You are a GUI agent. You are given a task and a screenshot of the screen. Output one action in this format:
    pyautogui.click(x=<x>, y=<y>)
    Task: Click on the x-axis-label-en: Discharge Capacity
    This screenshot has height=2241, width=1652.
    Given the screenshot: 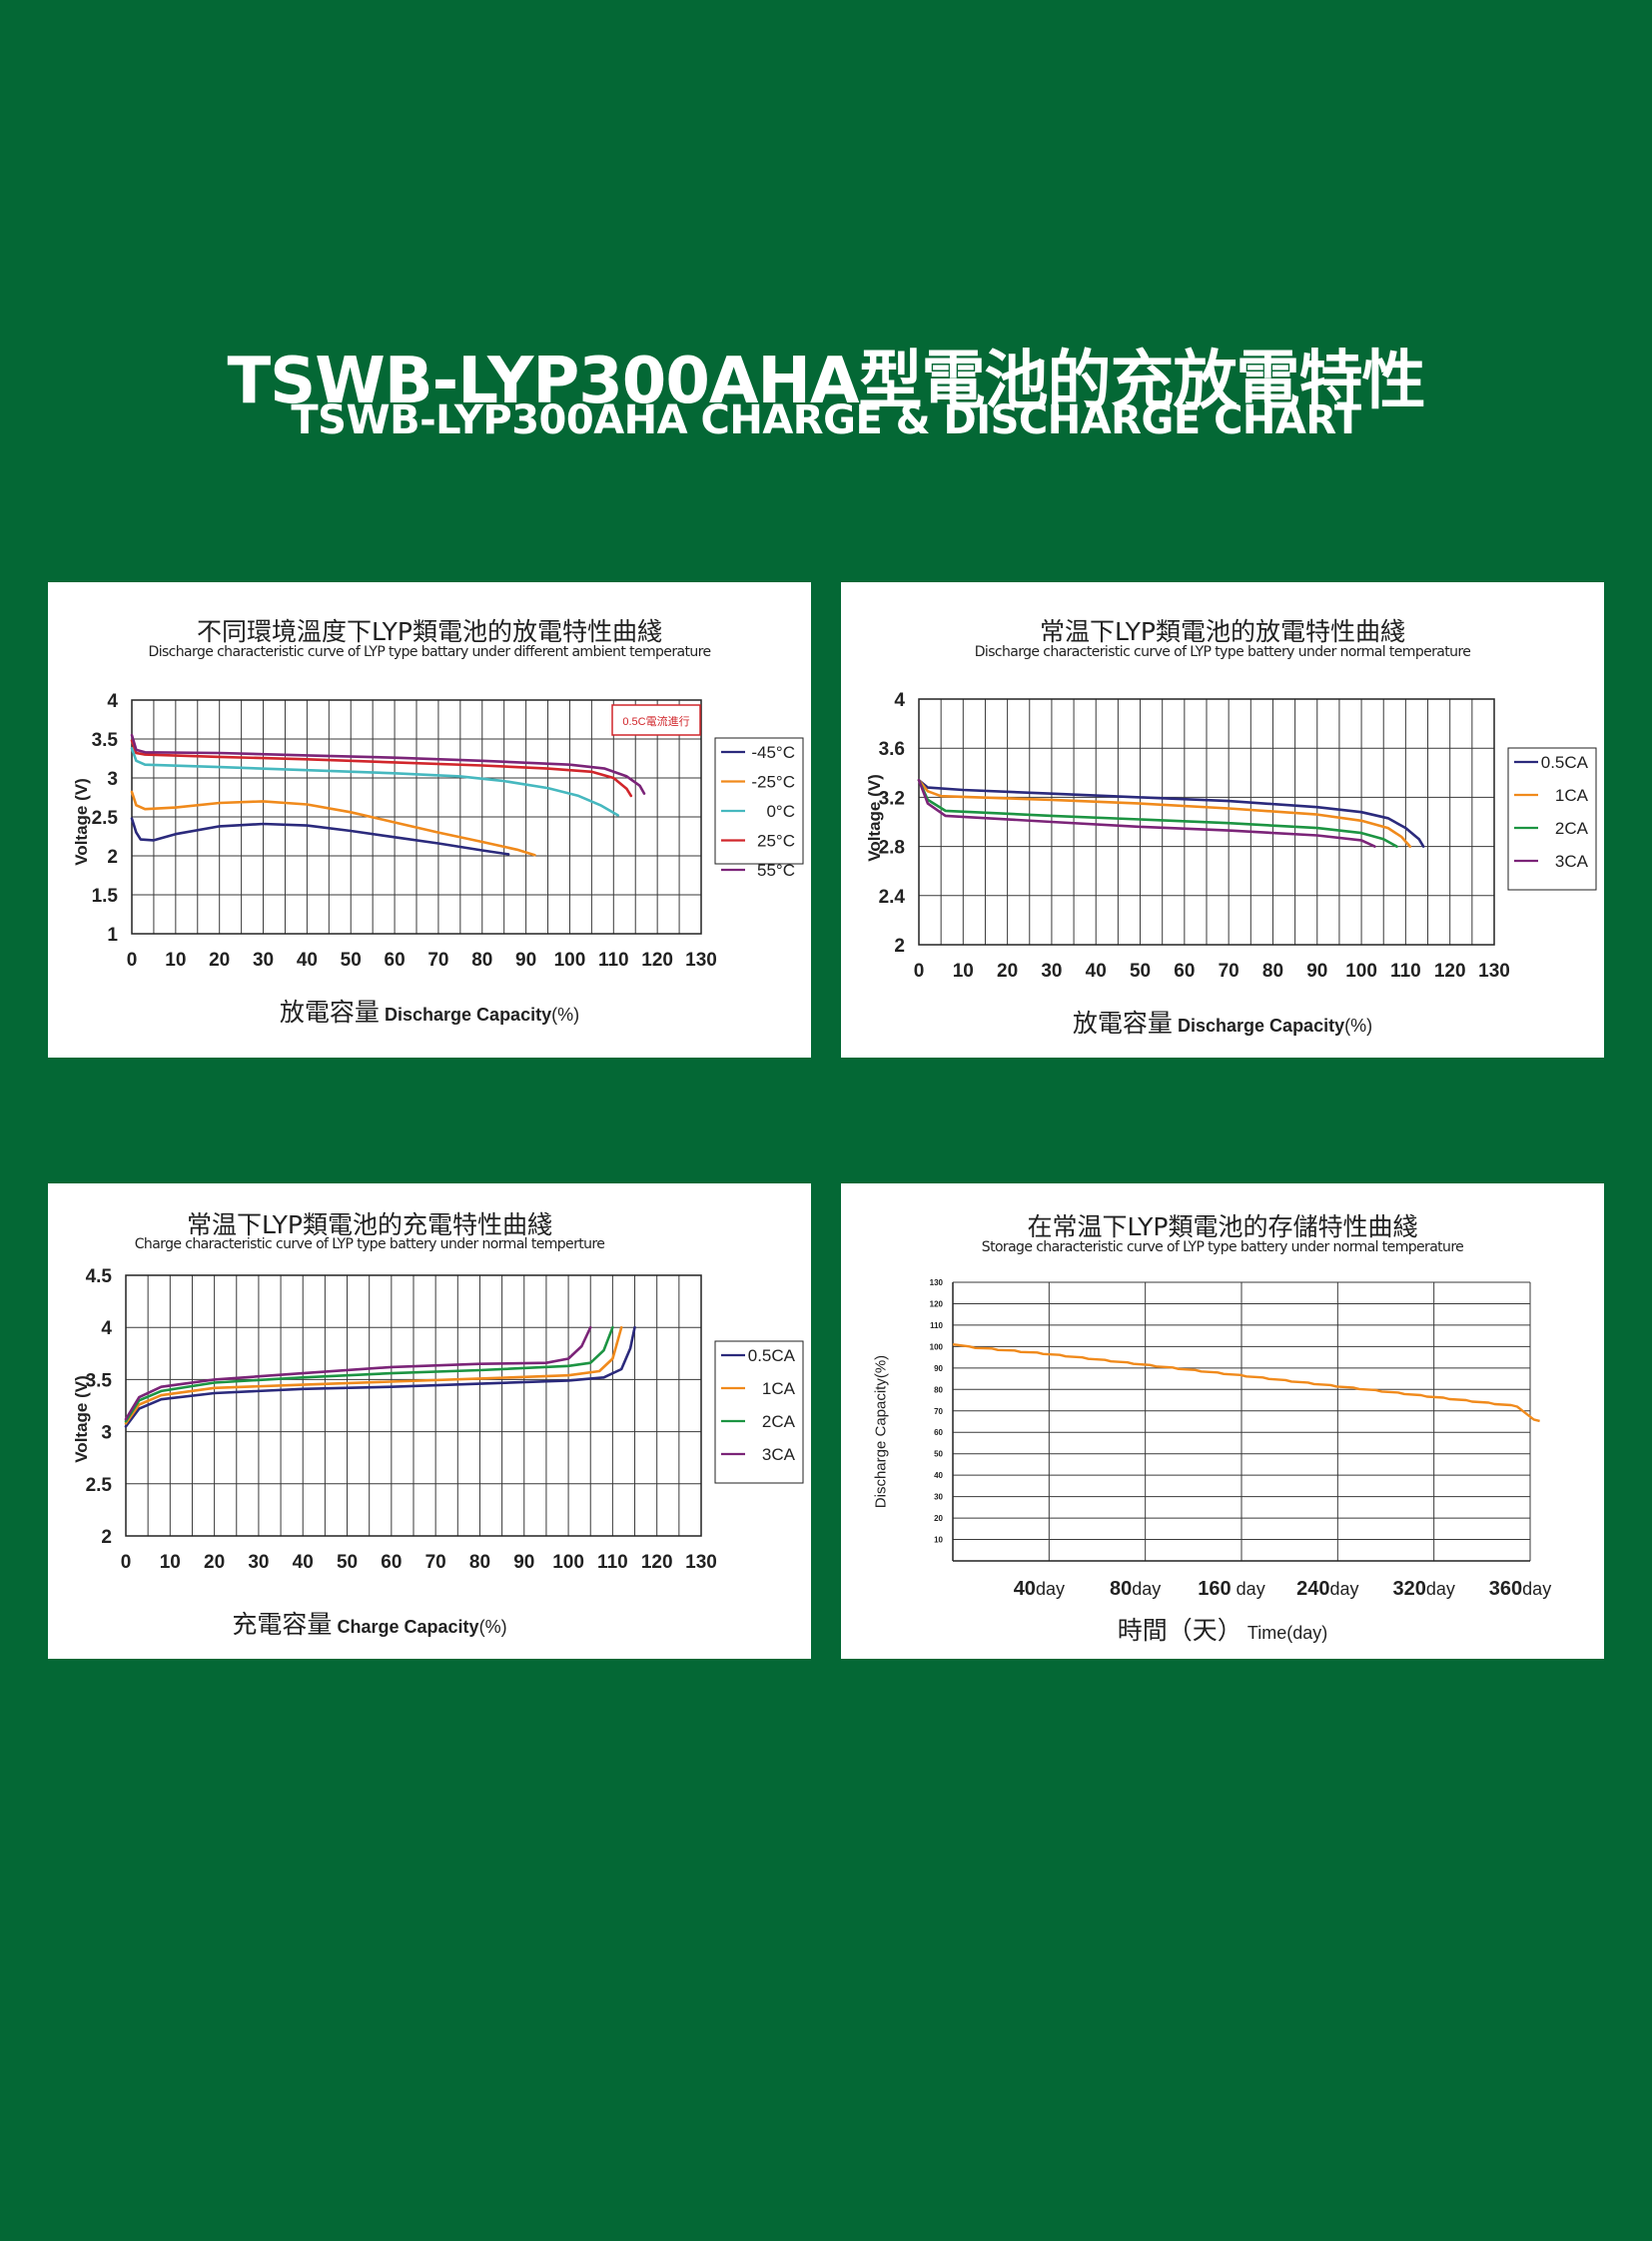 What is the action you would take?
    pyautogui.click(x=468, y=1015)
    